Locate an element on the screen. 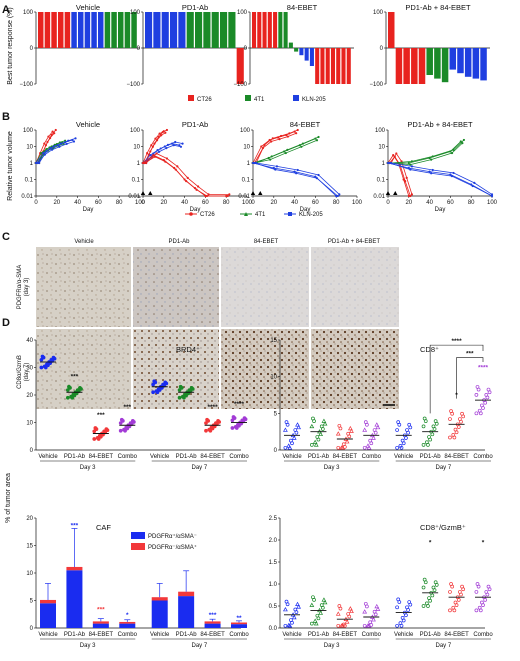 This screenshot has width=520, height=661. a-ytick-label: 0 is located at coordinates (32, 49).